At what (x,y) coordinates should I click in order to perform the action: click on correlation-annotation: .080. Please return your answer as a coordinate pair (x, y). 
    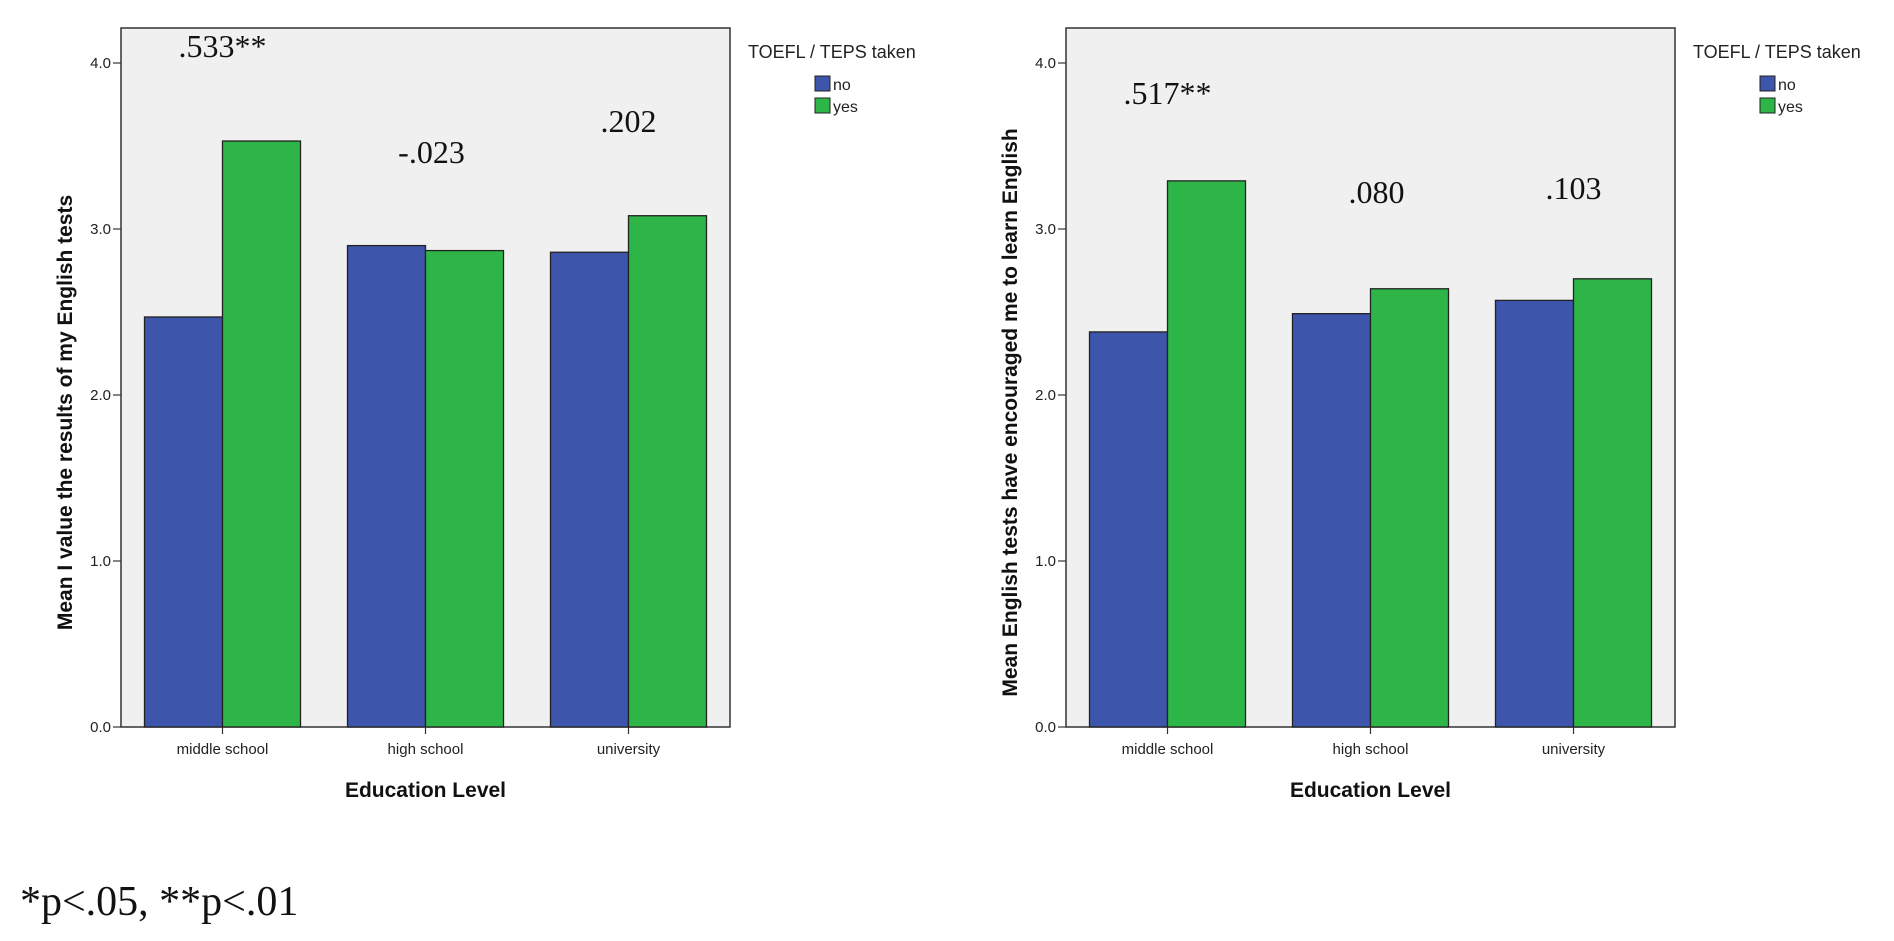
    Looking at the image, I should click on (1377, 192).